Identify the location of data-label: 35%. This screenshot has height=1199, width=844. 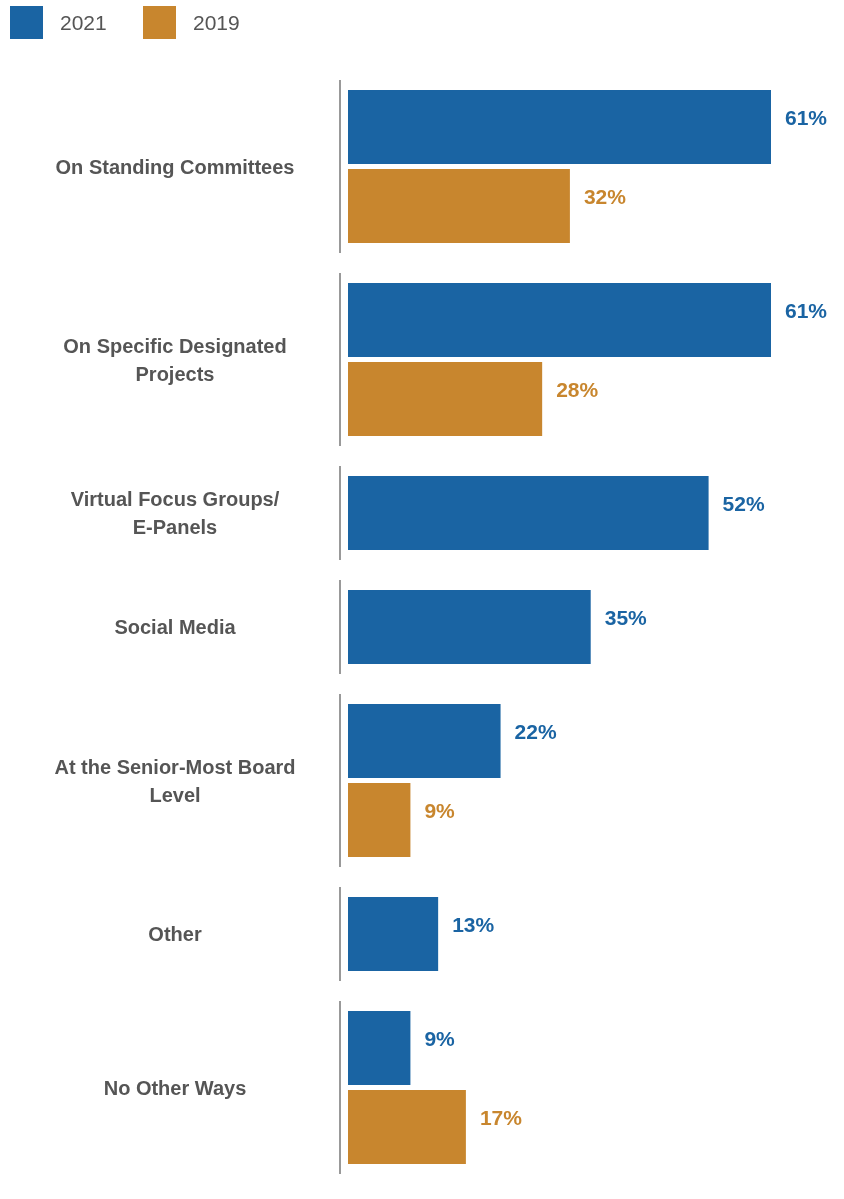
(626, 618).